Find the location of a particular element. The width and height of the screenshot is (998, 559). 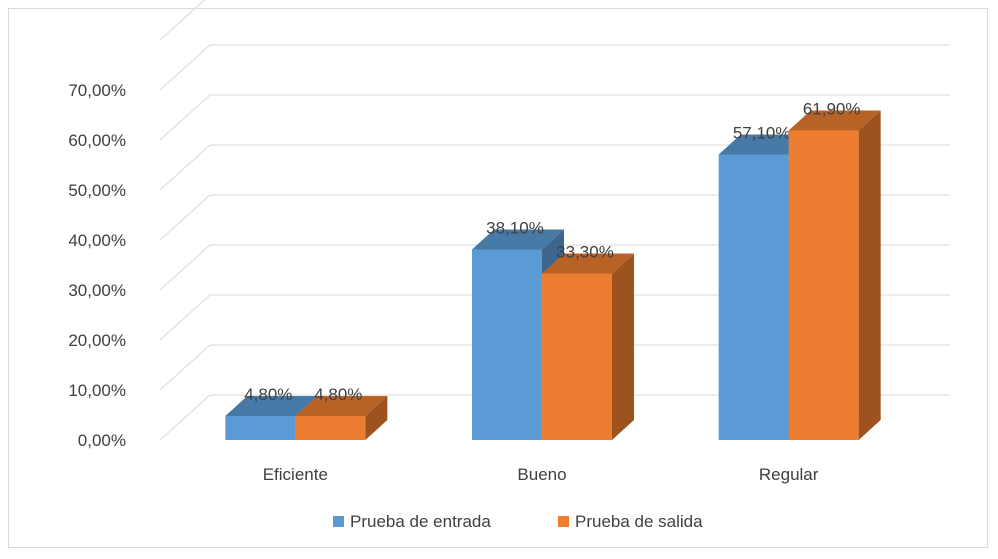

data-label: 38,10% is located at coordinates (515, 228).